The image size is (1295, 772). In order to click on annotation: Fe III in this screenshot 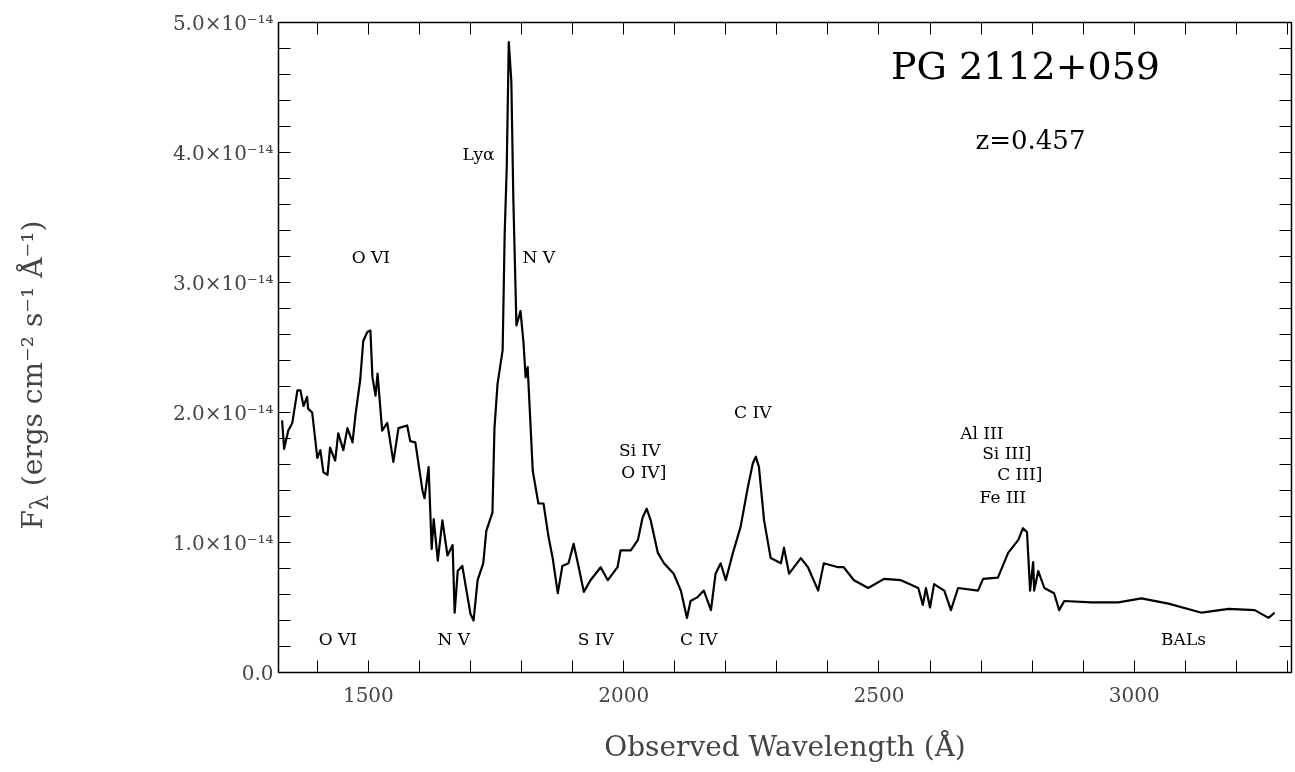, I will do `click(1003, 496)`.